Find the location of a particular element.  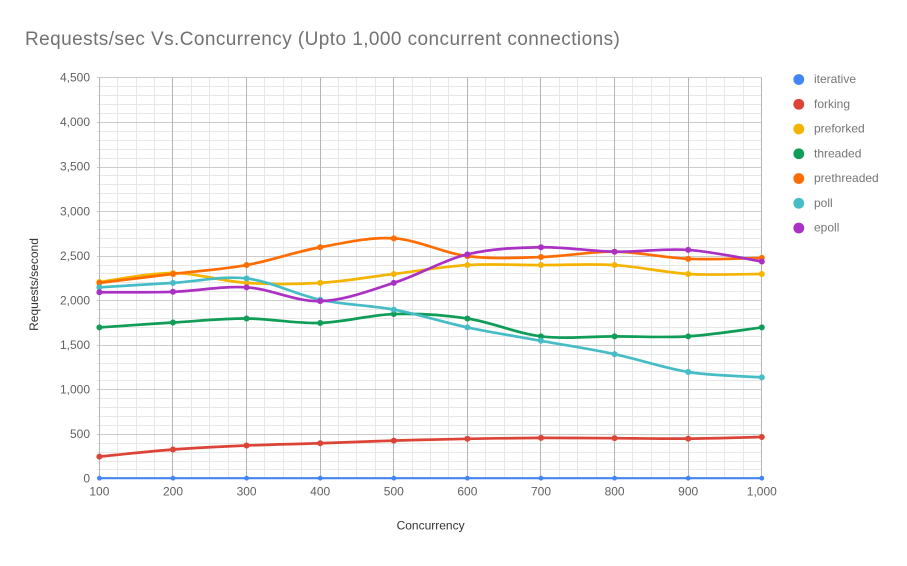

svg-text: 600 is located at coordinates (467, 492).